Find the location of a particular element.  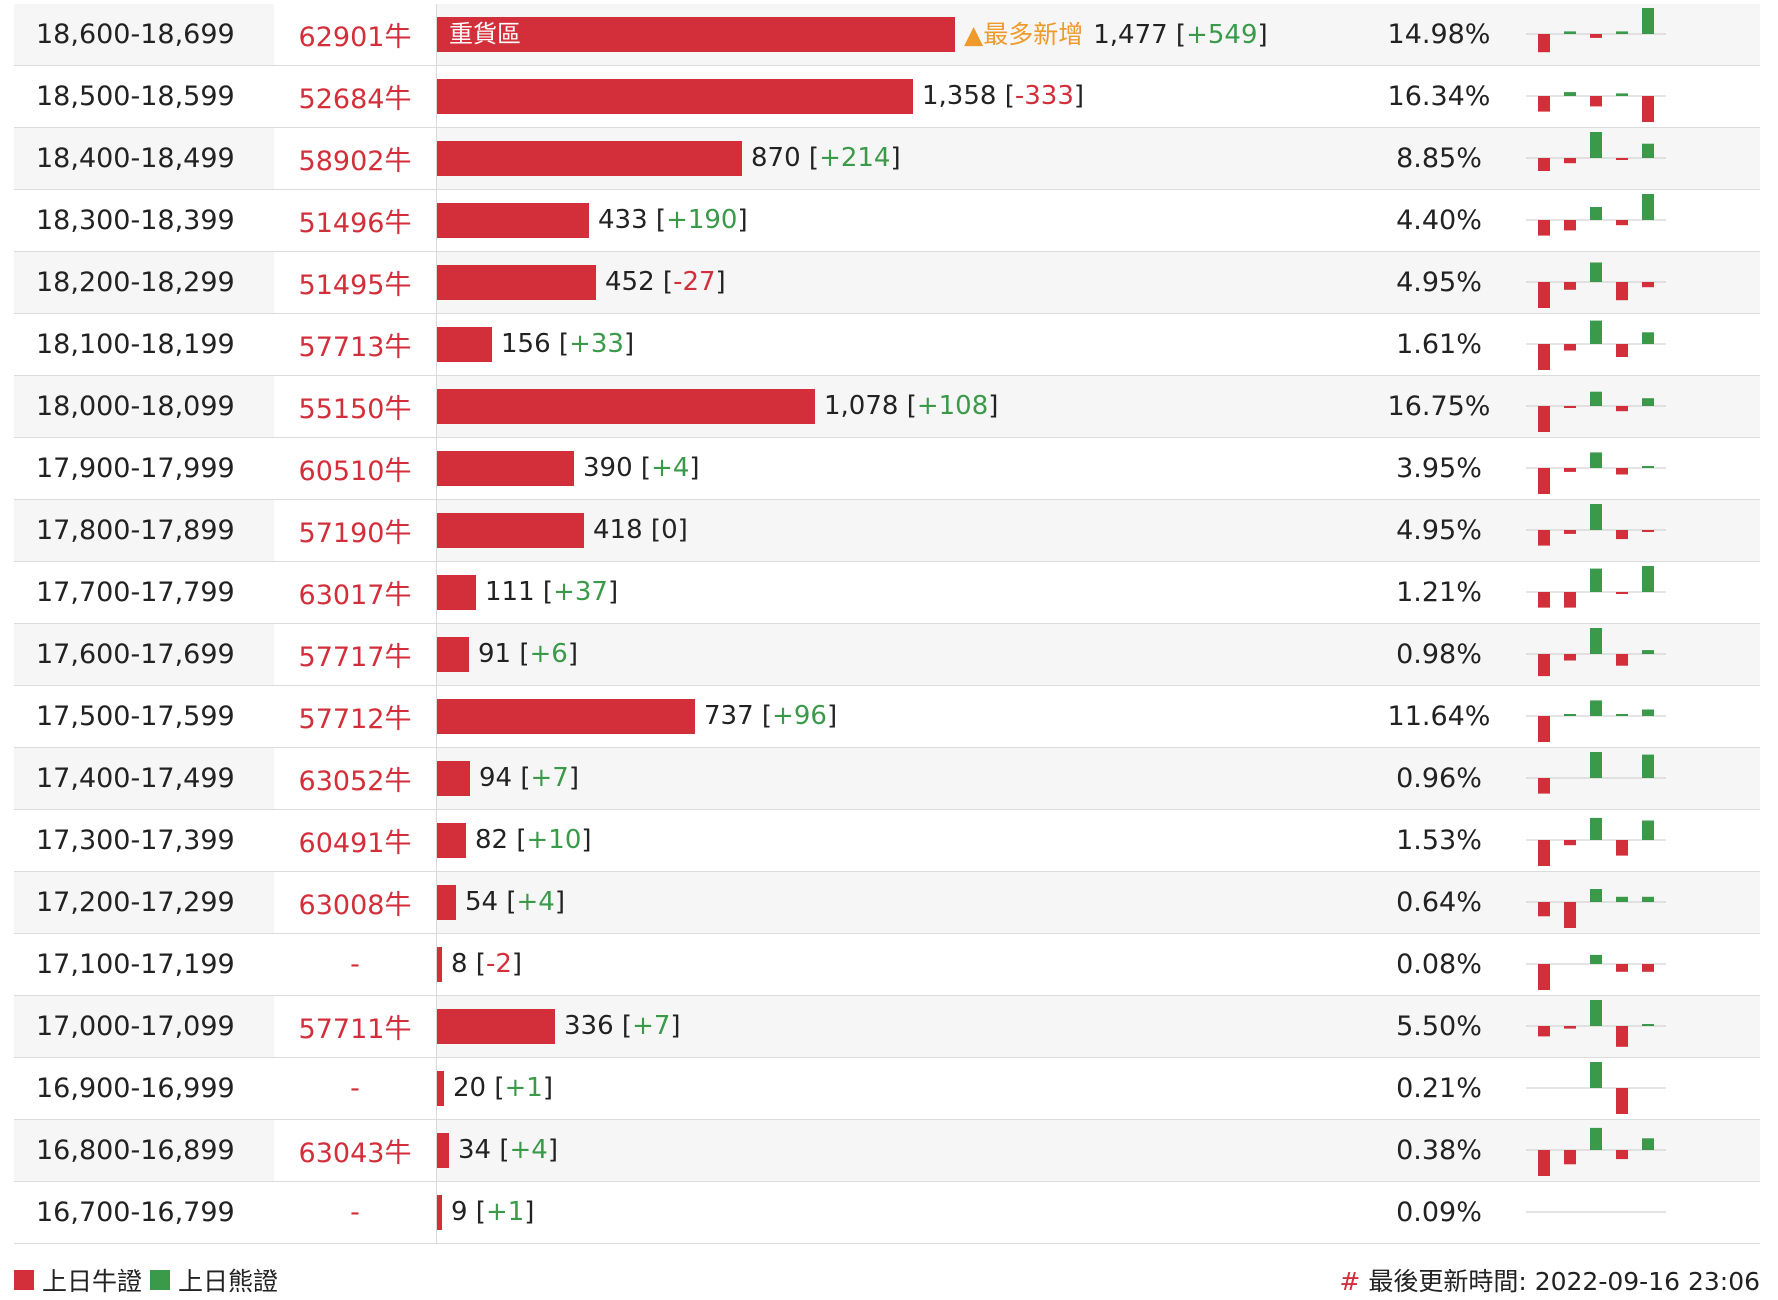

table-row: 17,500-17,599 57712牛 737 [+96] 11.64% is located at coordinates (887, 717).